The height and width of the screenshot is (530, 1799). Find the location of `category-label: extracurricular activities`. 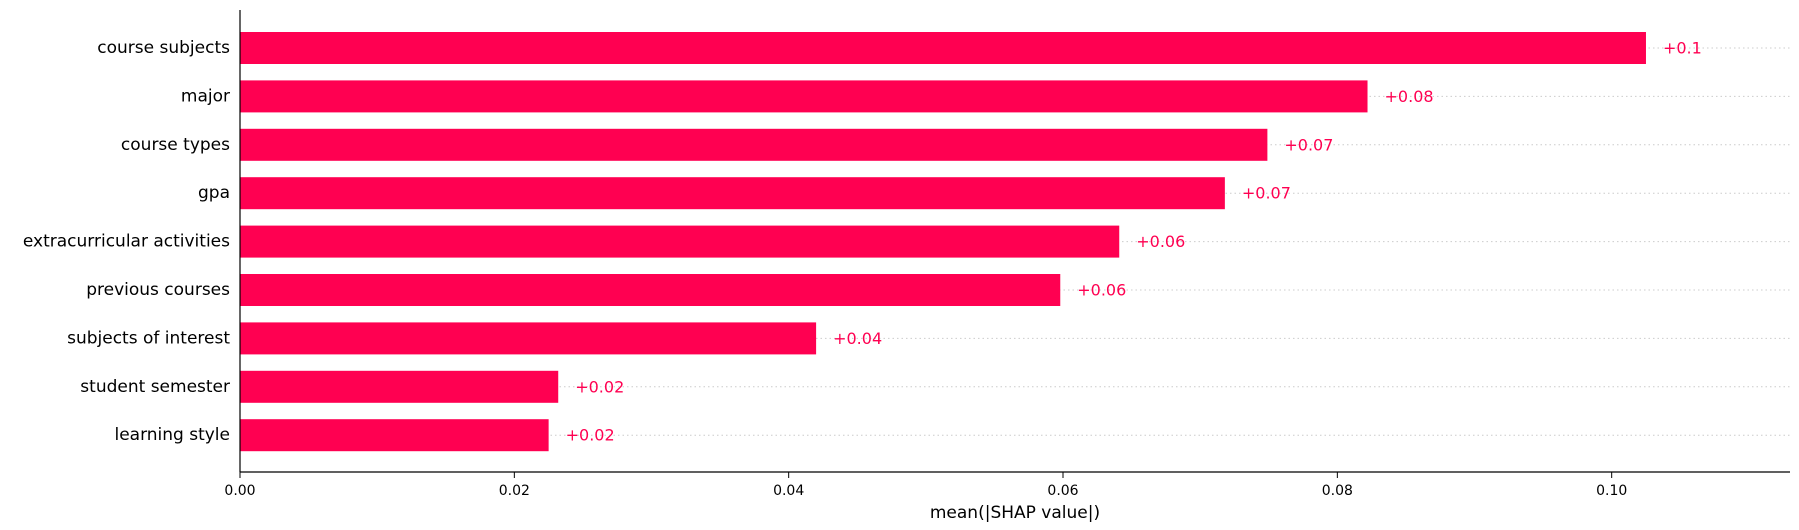

category-label: extracurricular activities is located at coordinates (126, 242).